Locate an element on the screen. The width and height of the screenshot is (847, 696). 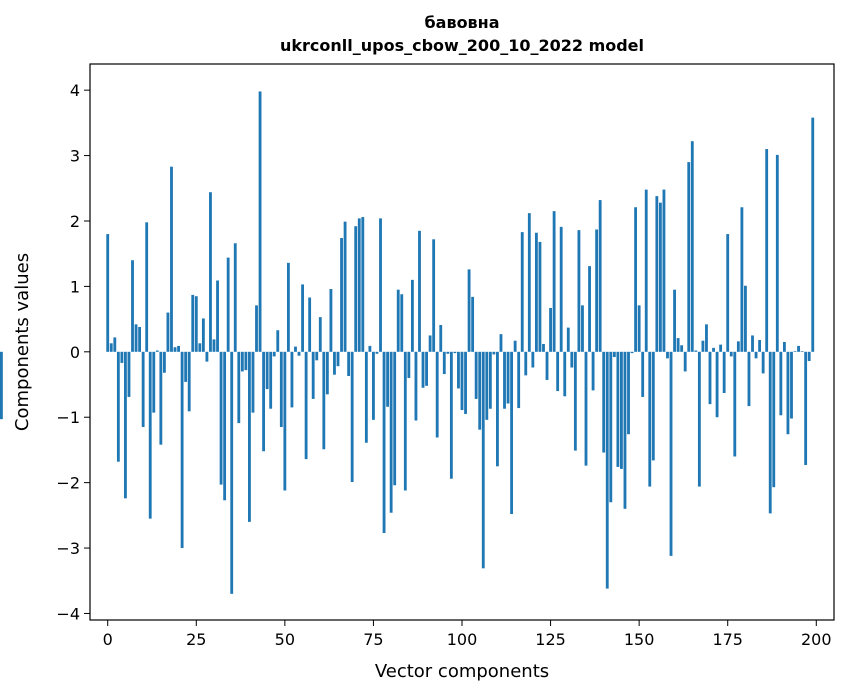
x-tick-label: 125 is located at coordinates (550, 639).